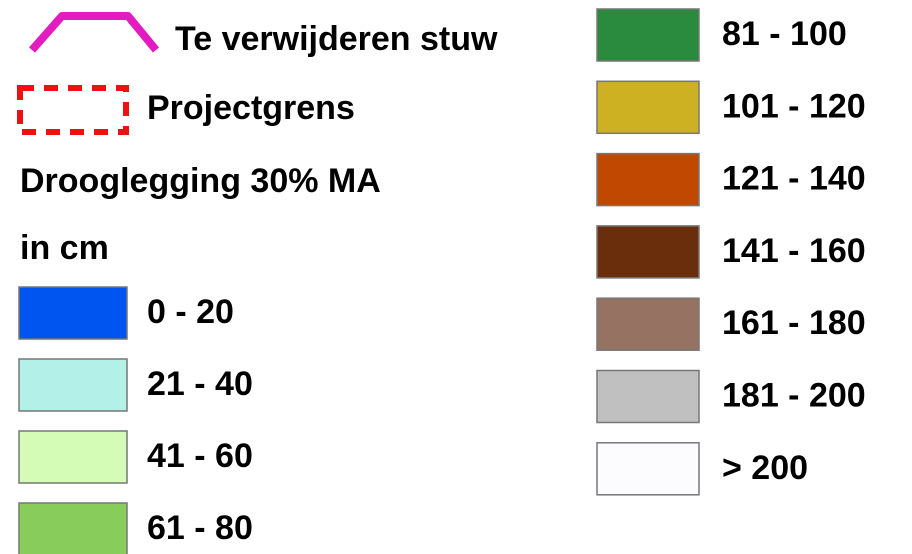 The width and height of the screenshot is (912, 554). What do you see at coordinates (794, 323) in the screenshot?
I see `class-label: 161 - 180` at bounding box center [794, 323].